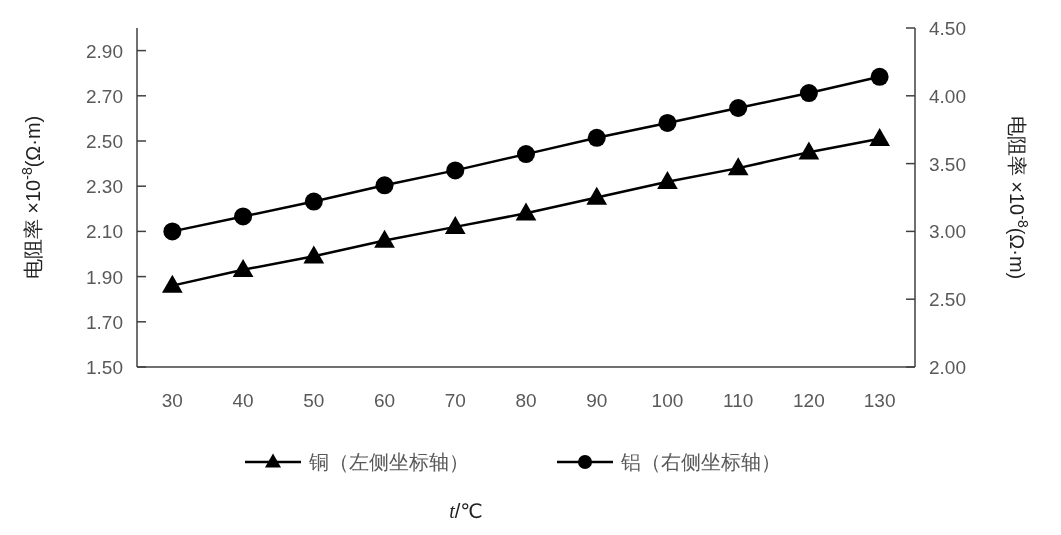 The width and height of the screenshot is (1061, 535). What do you see at coordinates (104, 51) in the screenshot?
I see `y-tick-label: 2.90` at bounding box center [104, 51].